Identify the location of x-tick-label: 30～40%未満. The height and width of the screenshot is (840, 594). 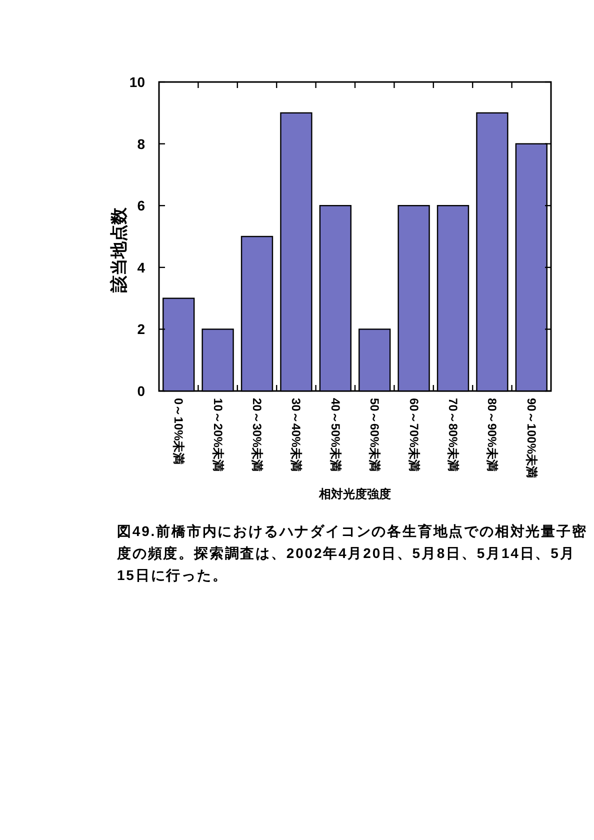
(296, 435).